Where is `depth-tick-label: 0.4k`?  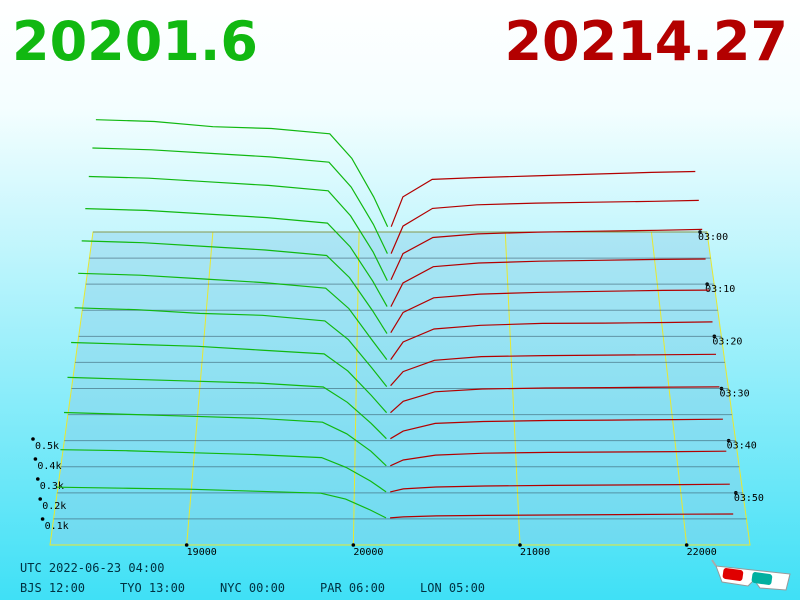 depth-tick-label: 0.4k is located at coordinates (49, 466).